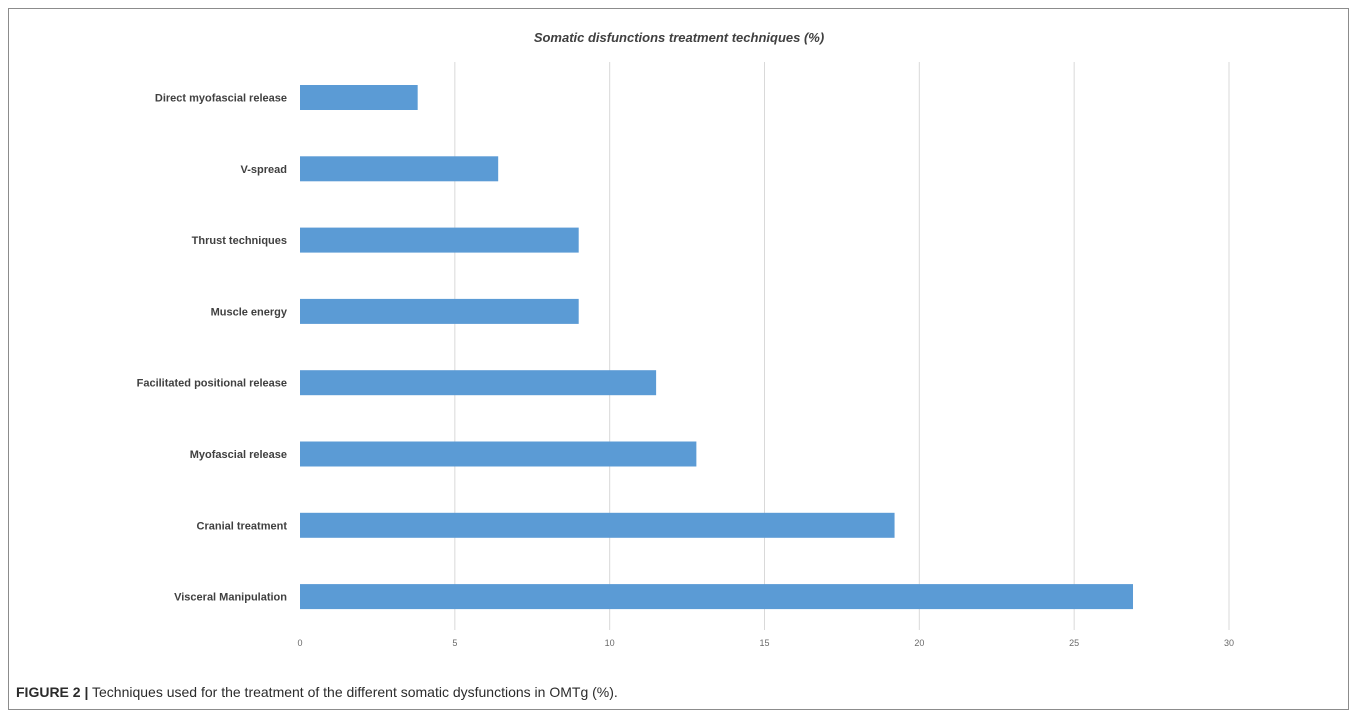  Describe the element at coordinates (610, 643) in the screenshot. I see `x-tick-10: 10` at that location.